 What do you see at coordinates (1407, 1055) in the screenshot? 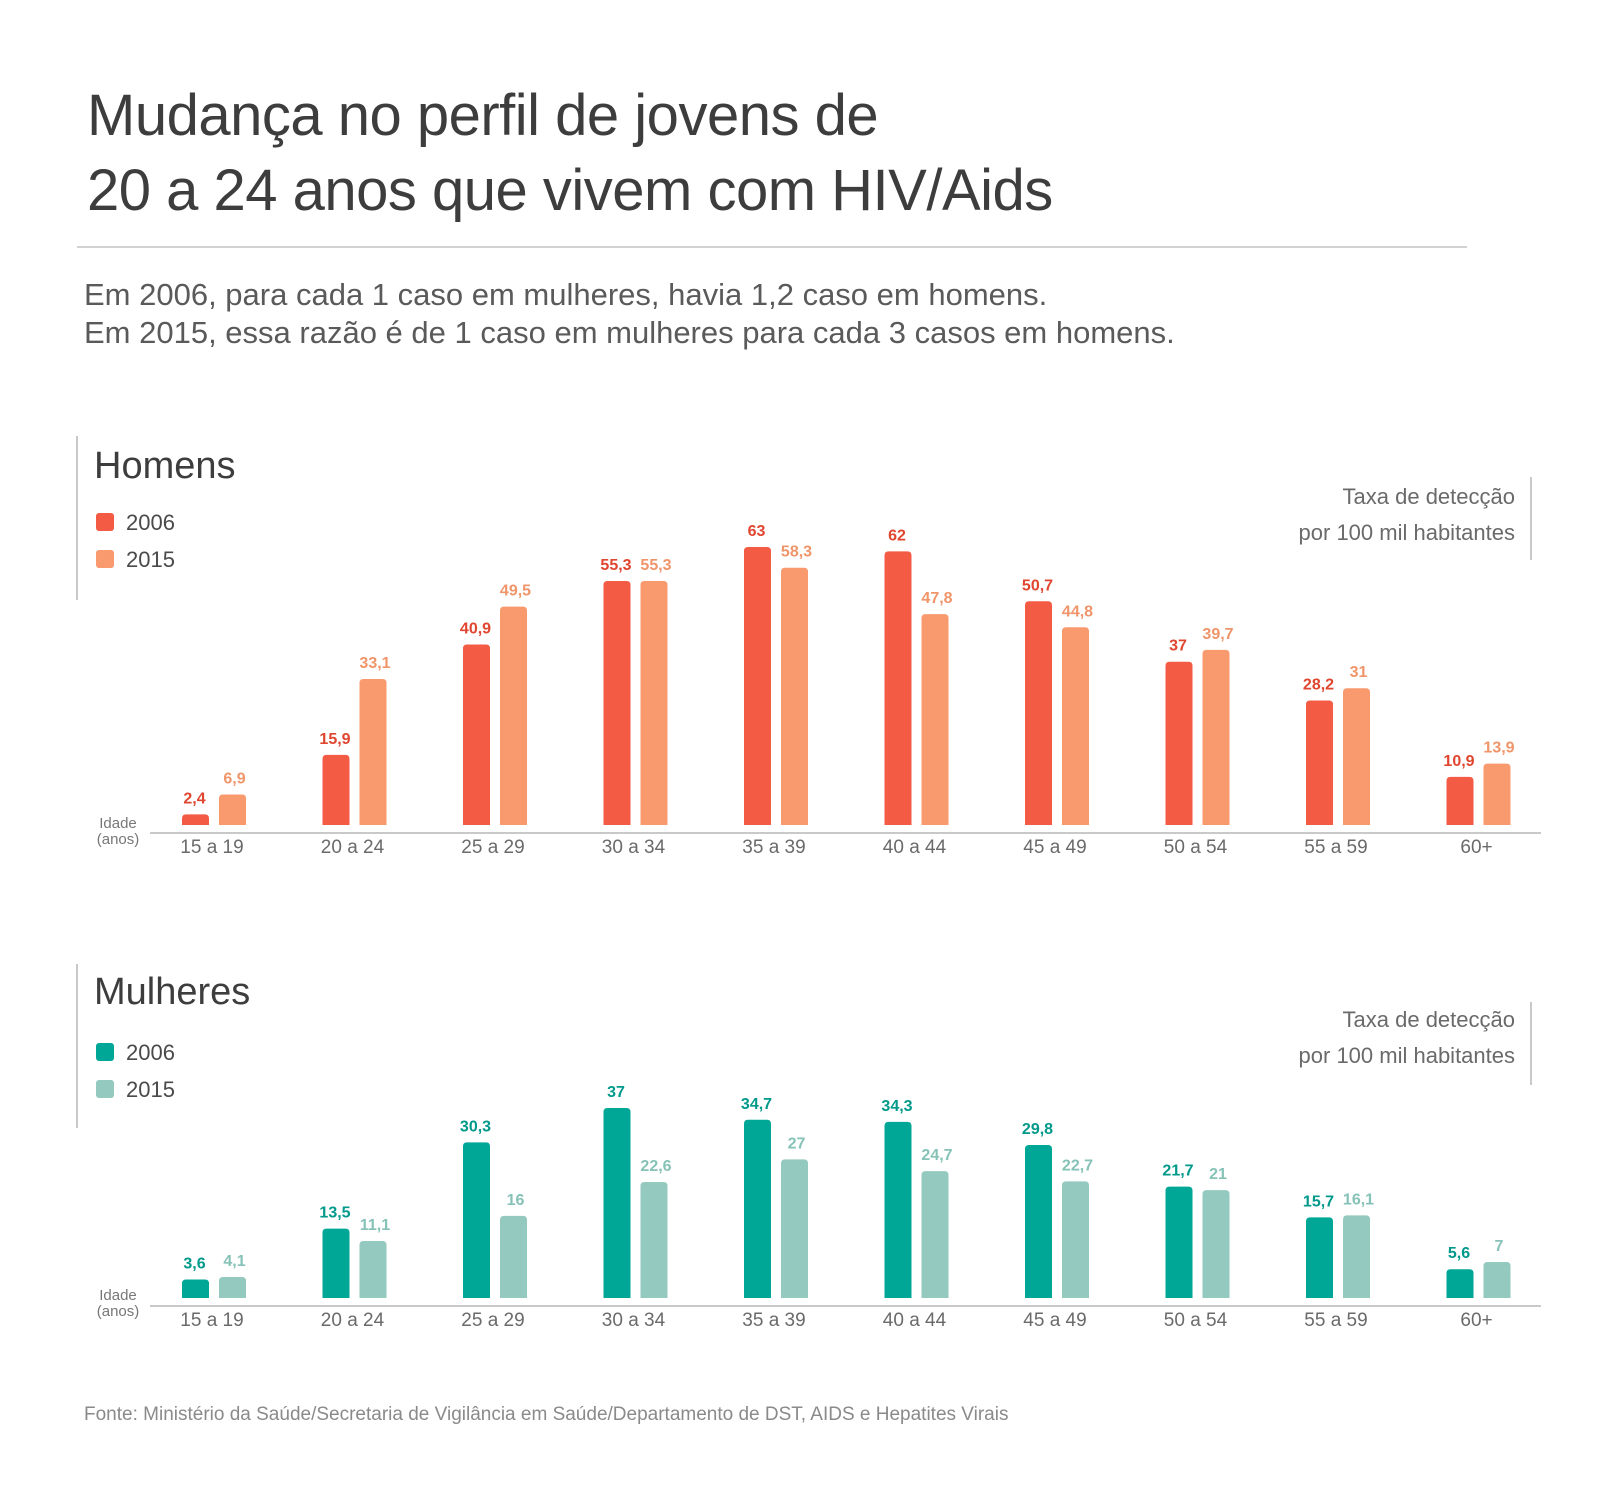
I see `mulheres-unit-label-2: por 100 mil habitantes` at bounding box center [1407, 1055].